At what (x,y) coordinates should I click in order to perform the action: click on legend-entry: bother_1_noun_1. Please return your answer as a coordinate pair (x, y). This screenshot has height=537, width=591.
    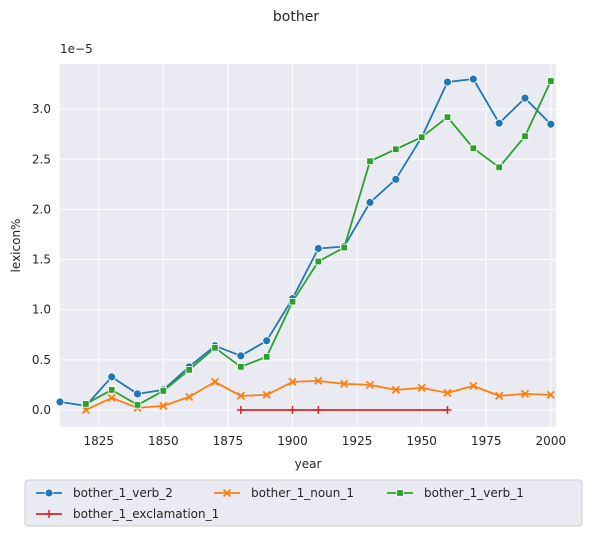
    Looking at the image, I should click on (284, 493).